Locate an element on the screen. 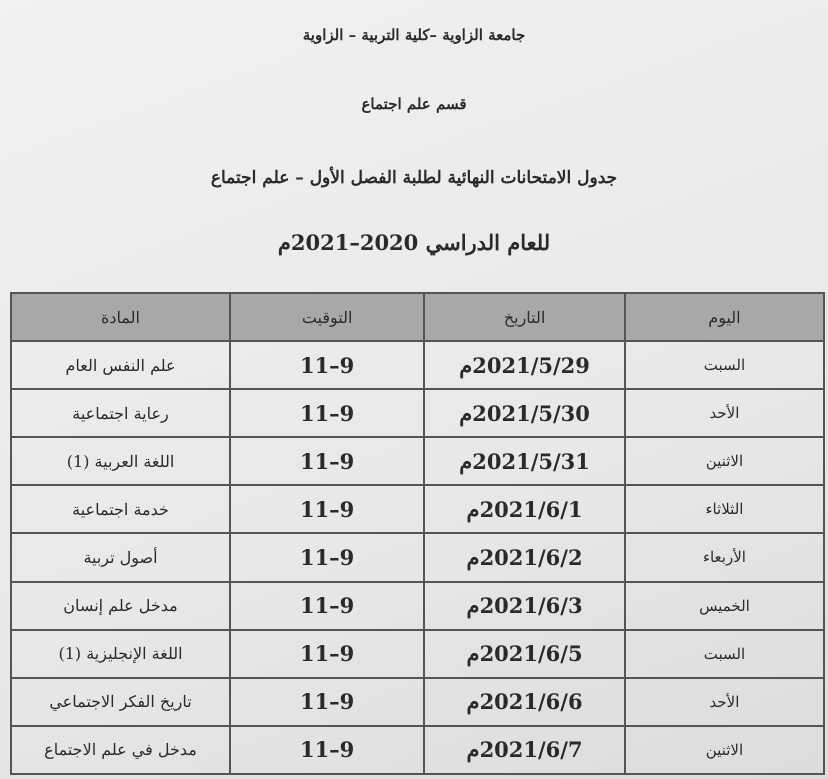 The height and width of the screenshot is (779, 828). column-header-day: اليوم is located at coordinates (724, 317).